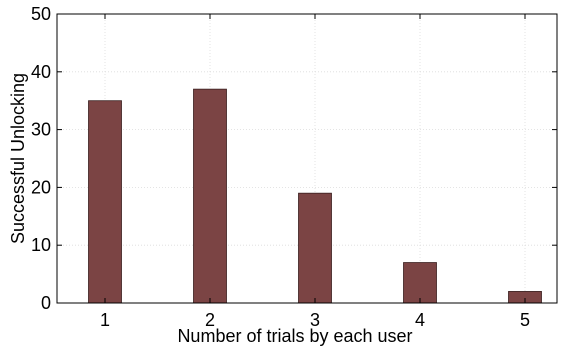 The width and height of the screenshot is (573, 347). Describe the element at coordinates (41, 245) in the screenshot. I see `y-tick-label: 10` at that location.